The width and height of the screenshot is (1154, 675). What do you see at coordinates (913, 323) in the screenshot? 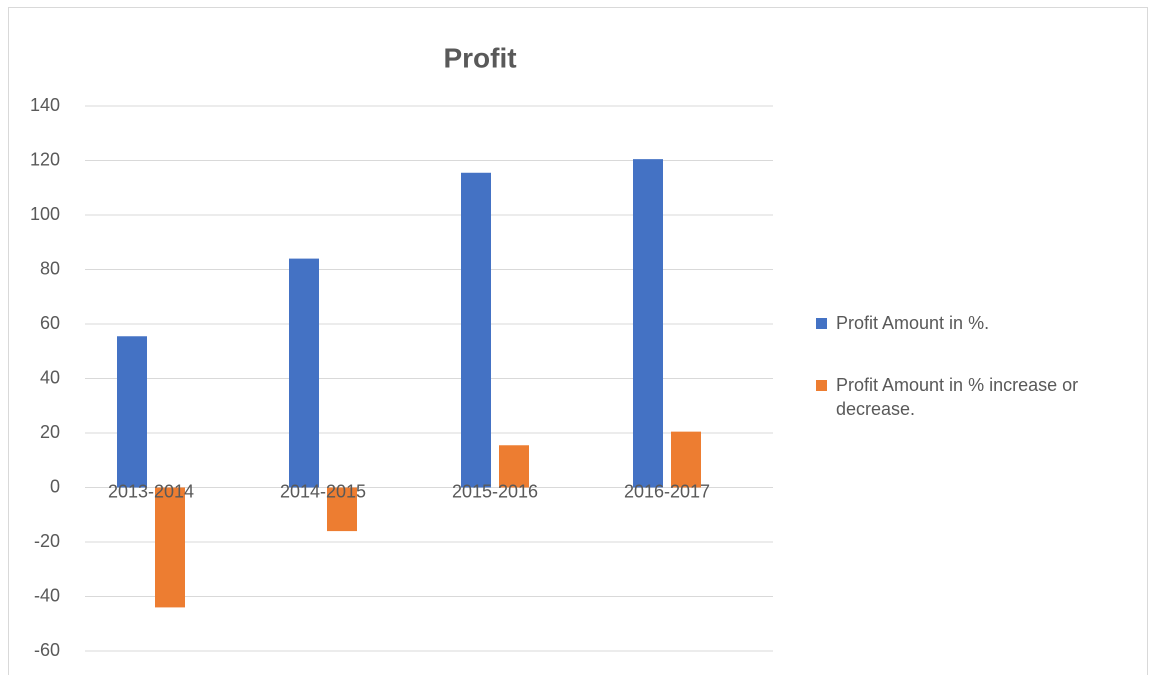
I see `legend-label: Profit Amount in %.` at bounding box center [913, 323].